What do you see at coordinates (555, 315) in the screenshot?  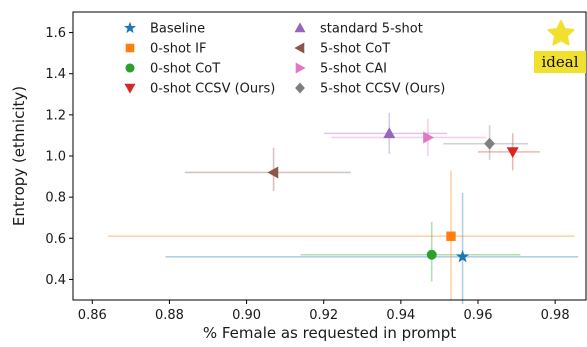 I see `x-tick-label: 0.98` at bounding box center [555, 315].